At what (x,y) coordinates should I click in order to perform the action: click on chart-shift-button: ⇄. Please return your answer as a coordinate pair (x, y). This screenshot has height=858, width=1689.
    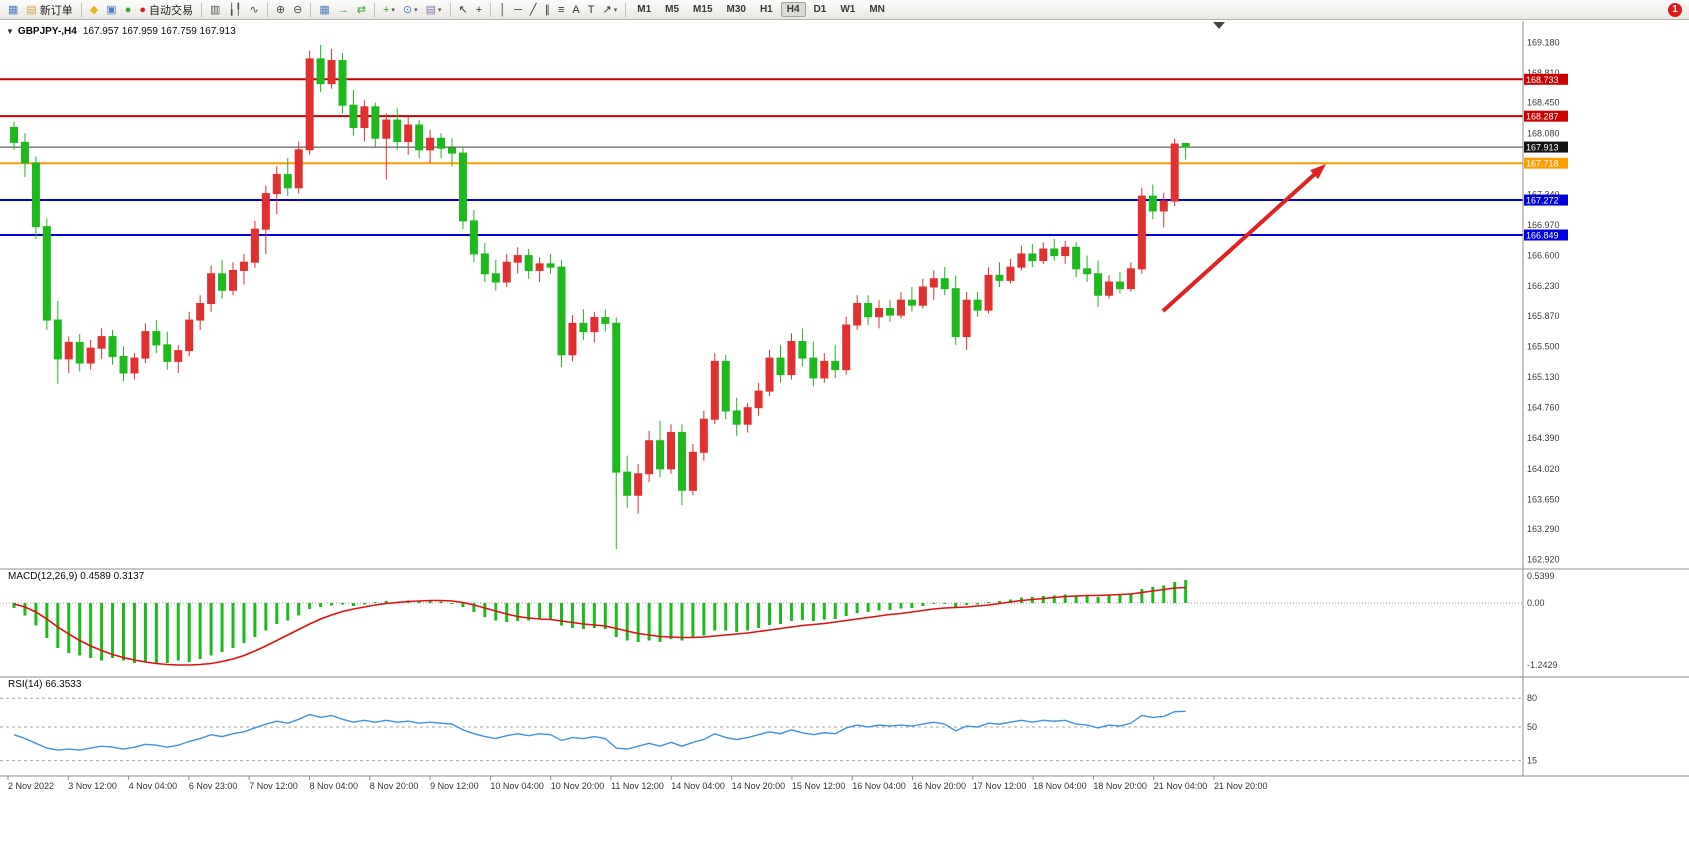
    Looking at the image, I should click on (361, 9).